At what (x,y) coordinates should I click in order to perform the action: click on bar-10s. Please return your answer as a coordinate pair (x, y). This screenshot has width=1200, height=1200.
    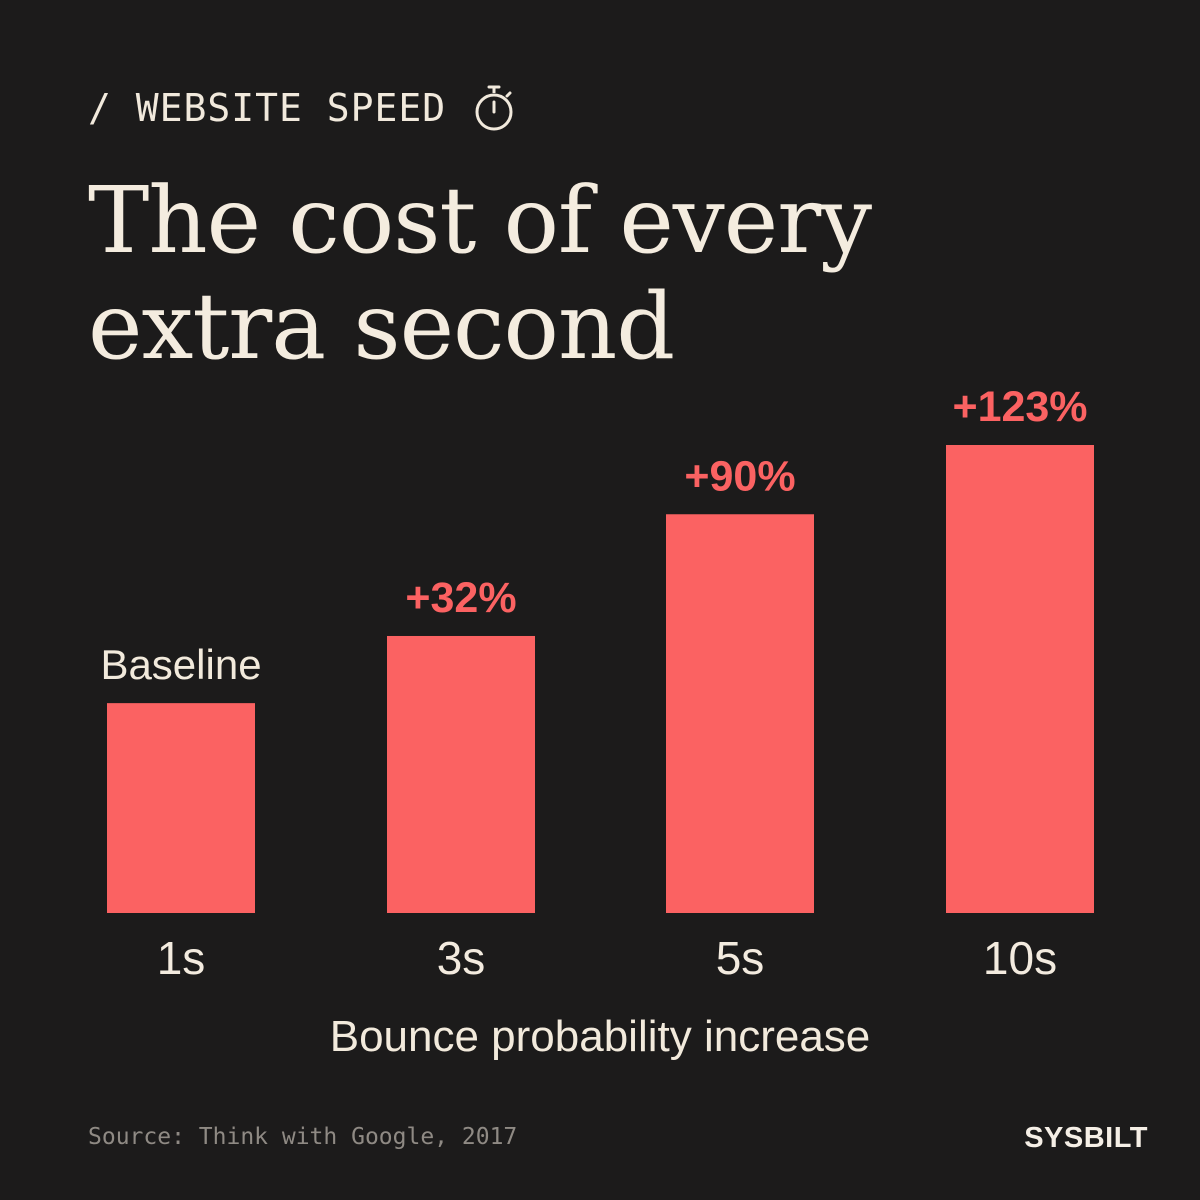
    Looking at the image, I should click on (1020, 679).